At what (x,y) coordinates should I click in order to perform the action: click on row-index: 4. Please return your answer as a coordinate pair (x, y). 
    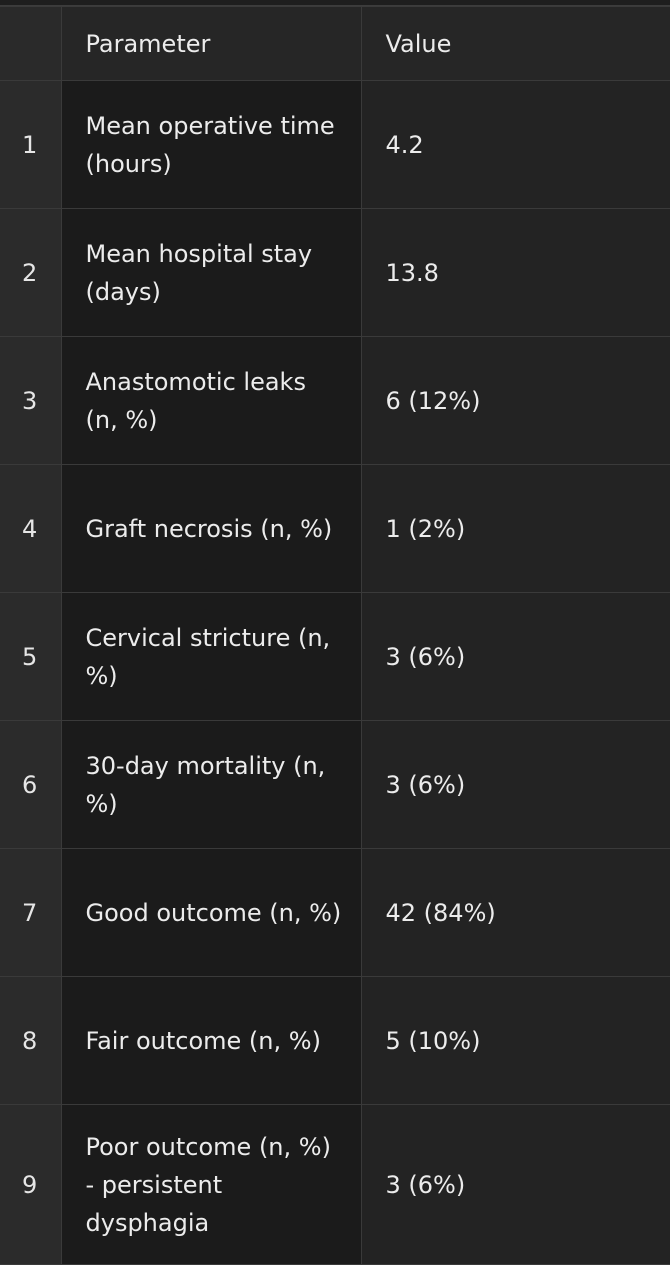
    Looking at the image, I should click on (31, 528).